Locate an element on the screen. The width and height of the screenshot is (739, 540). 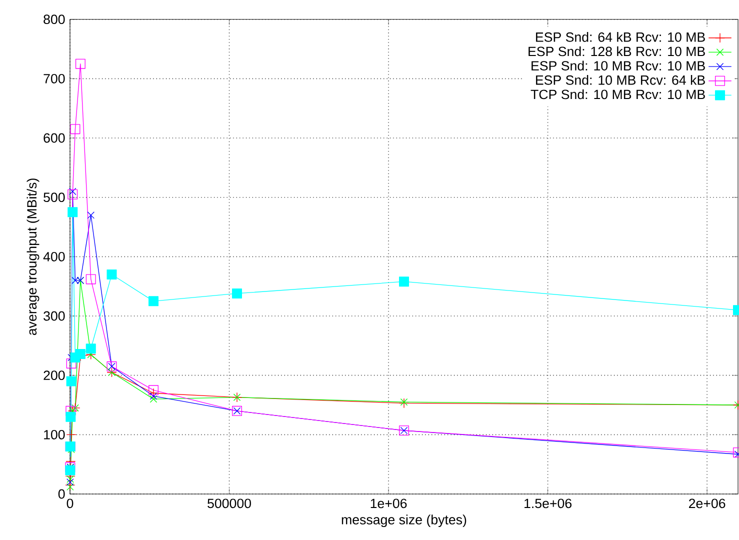
y-tick-label: 300 is located at coordinates (54, 316).